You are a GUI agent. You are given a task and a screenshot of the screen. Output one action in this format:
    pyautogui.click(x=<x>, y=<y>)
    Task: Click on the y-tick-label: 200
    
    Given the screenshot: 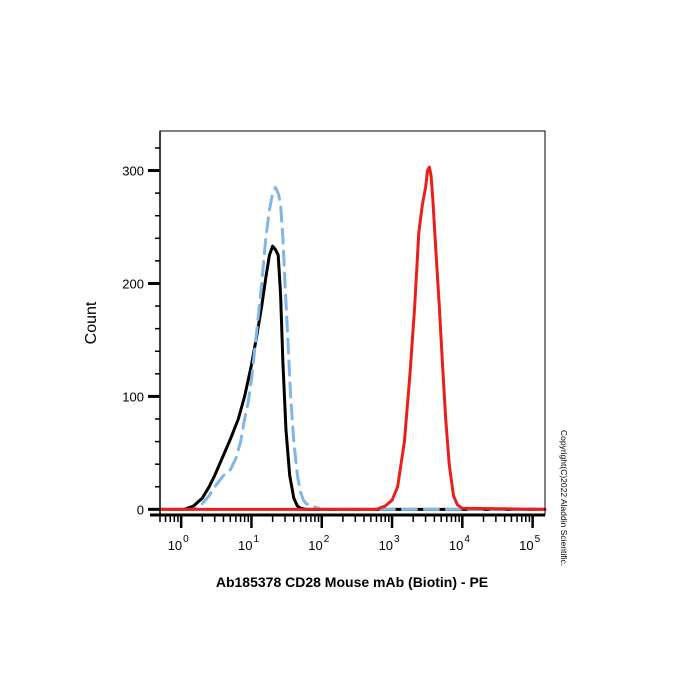 What is the action you would take?
    pyautogui.click(x=133, y=283)
    